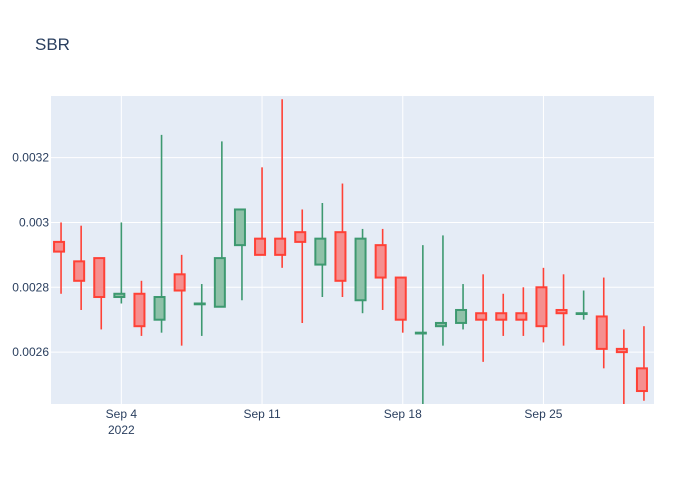 The width and height of the screenshot is (700, 500). Describe the element at coordinates (543, 414) in the screenshot. I see `x-tick-label: Sep 25` at that location.